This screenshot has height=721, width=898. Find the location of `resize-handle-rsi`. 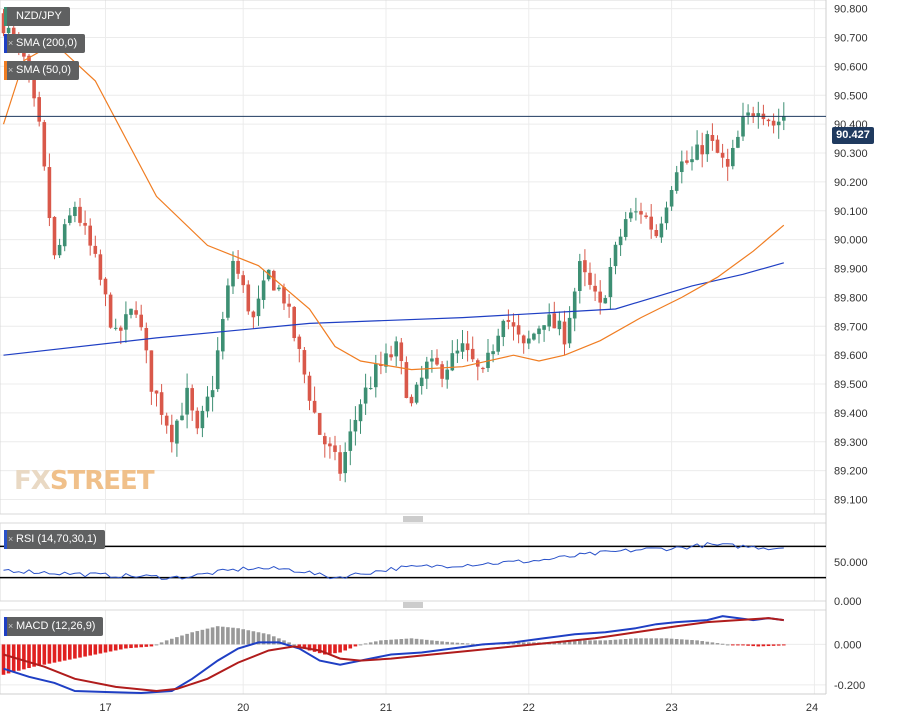

resize-handle-rsi is located at coordinates (413, 519).